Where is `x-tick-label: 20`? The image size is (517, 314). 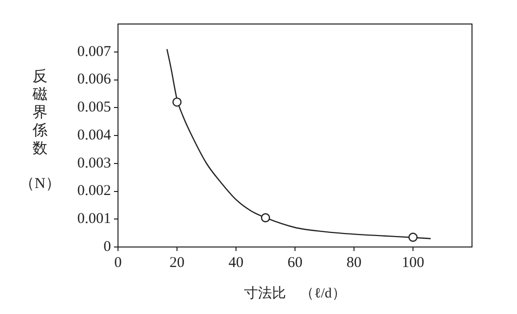 x-tick-label: 20 is located at coordinates (177, 262).